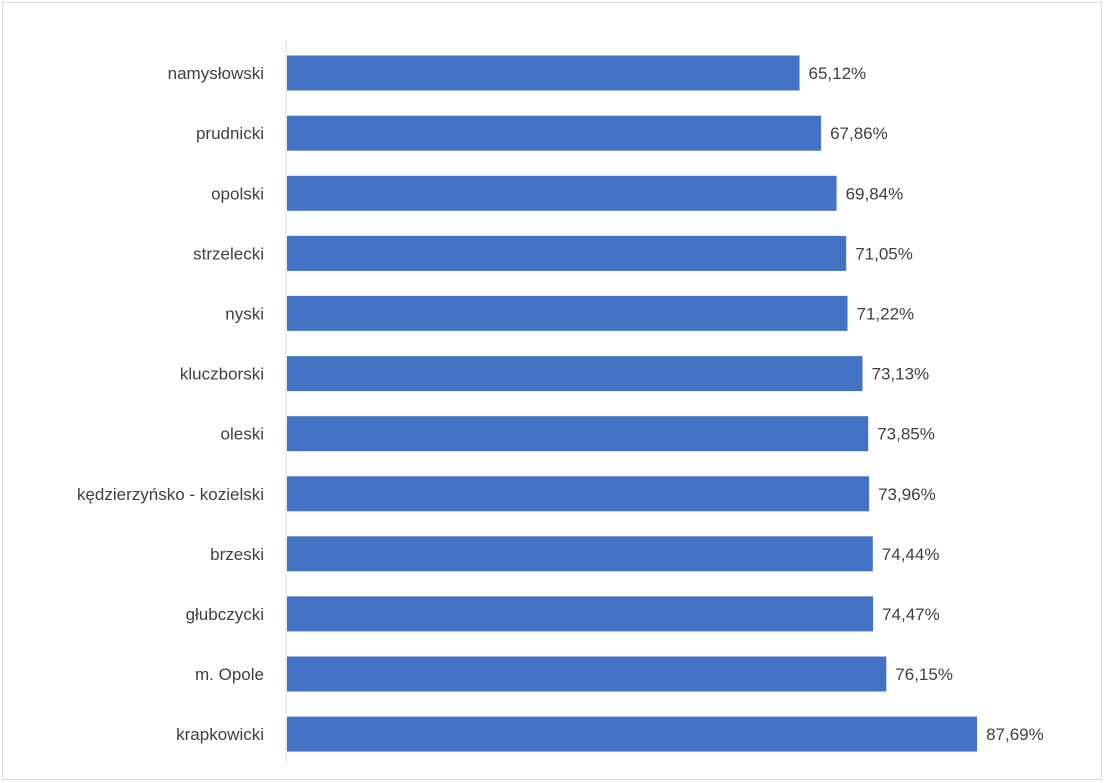 This screenshot has width=1105, height=783. What do you see at coordinates (907, 494) in the screenshot?
I see `value-label: 73,96%` at bounding box center [907, 494].